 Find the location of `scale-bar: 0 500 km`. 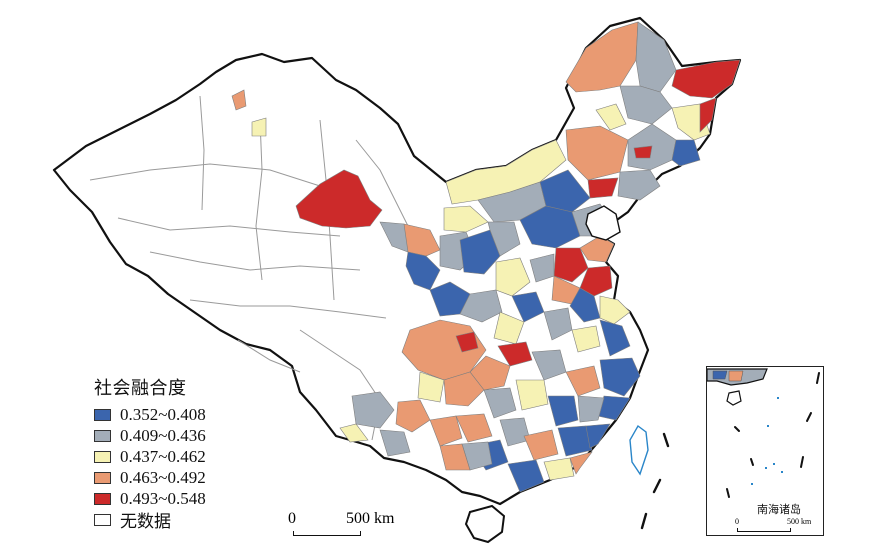

scale-bar: 0 500 km is located at coordinates (352, 523).